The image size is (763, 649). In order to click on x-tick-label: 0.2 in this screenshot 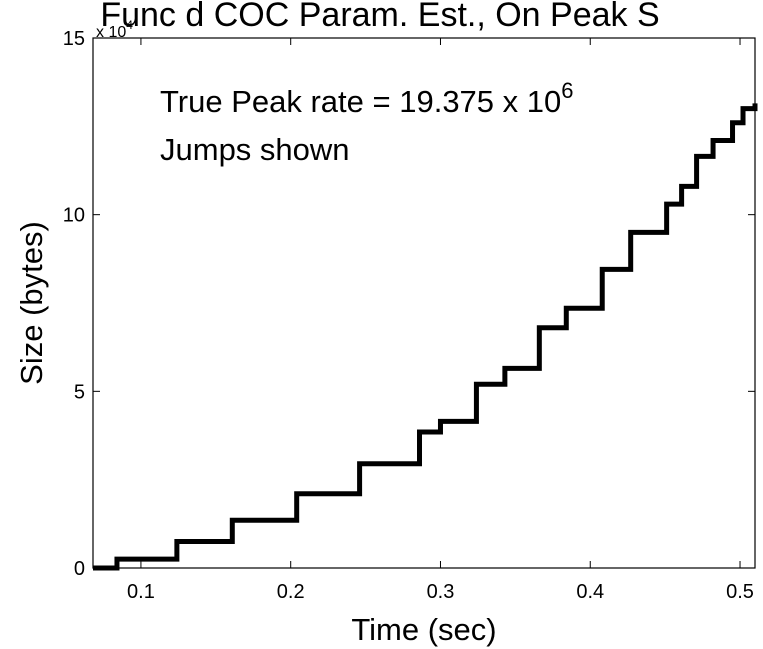, I will do `click(291, 592)`.